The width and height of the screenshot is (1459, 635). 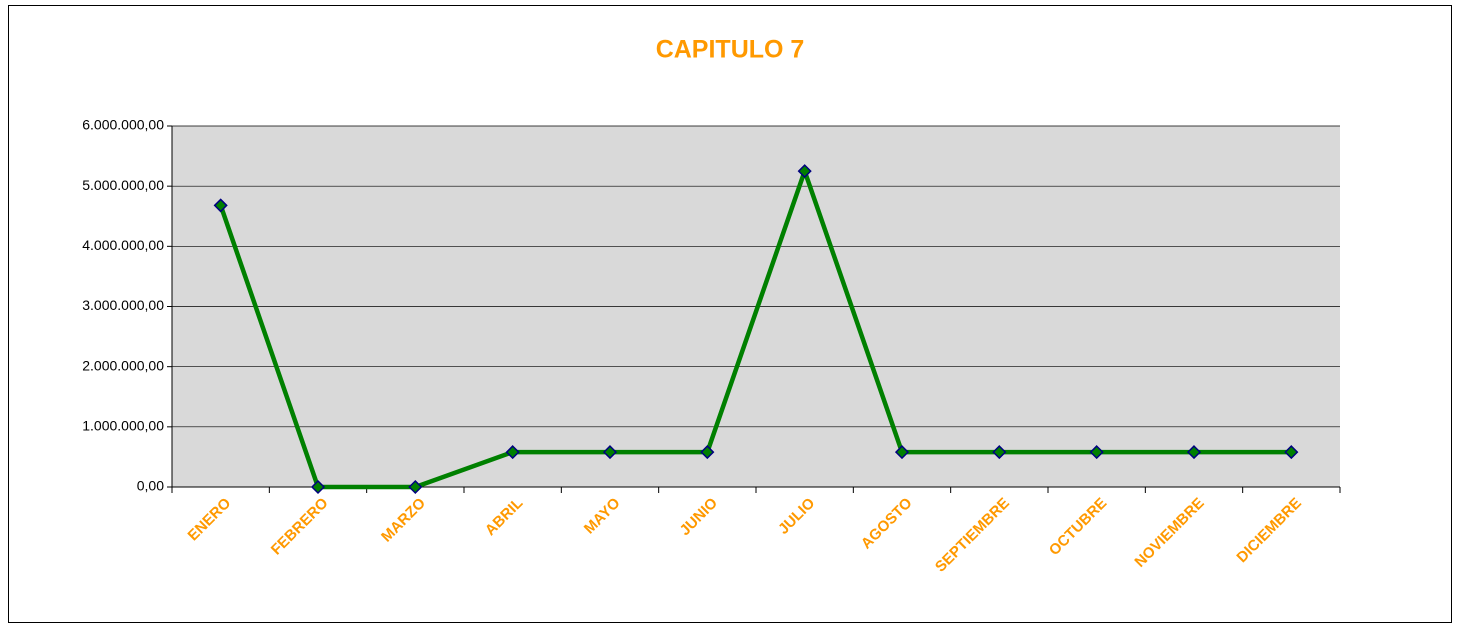 What do you see at coordinates (123, 185) in the screenshot?
I see `y-tick-label: 5.000.000,00` at bounding box center [123, 185].